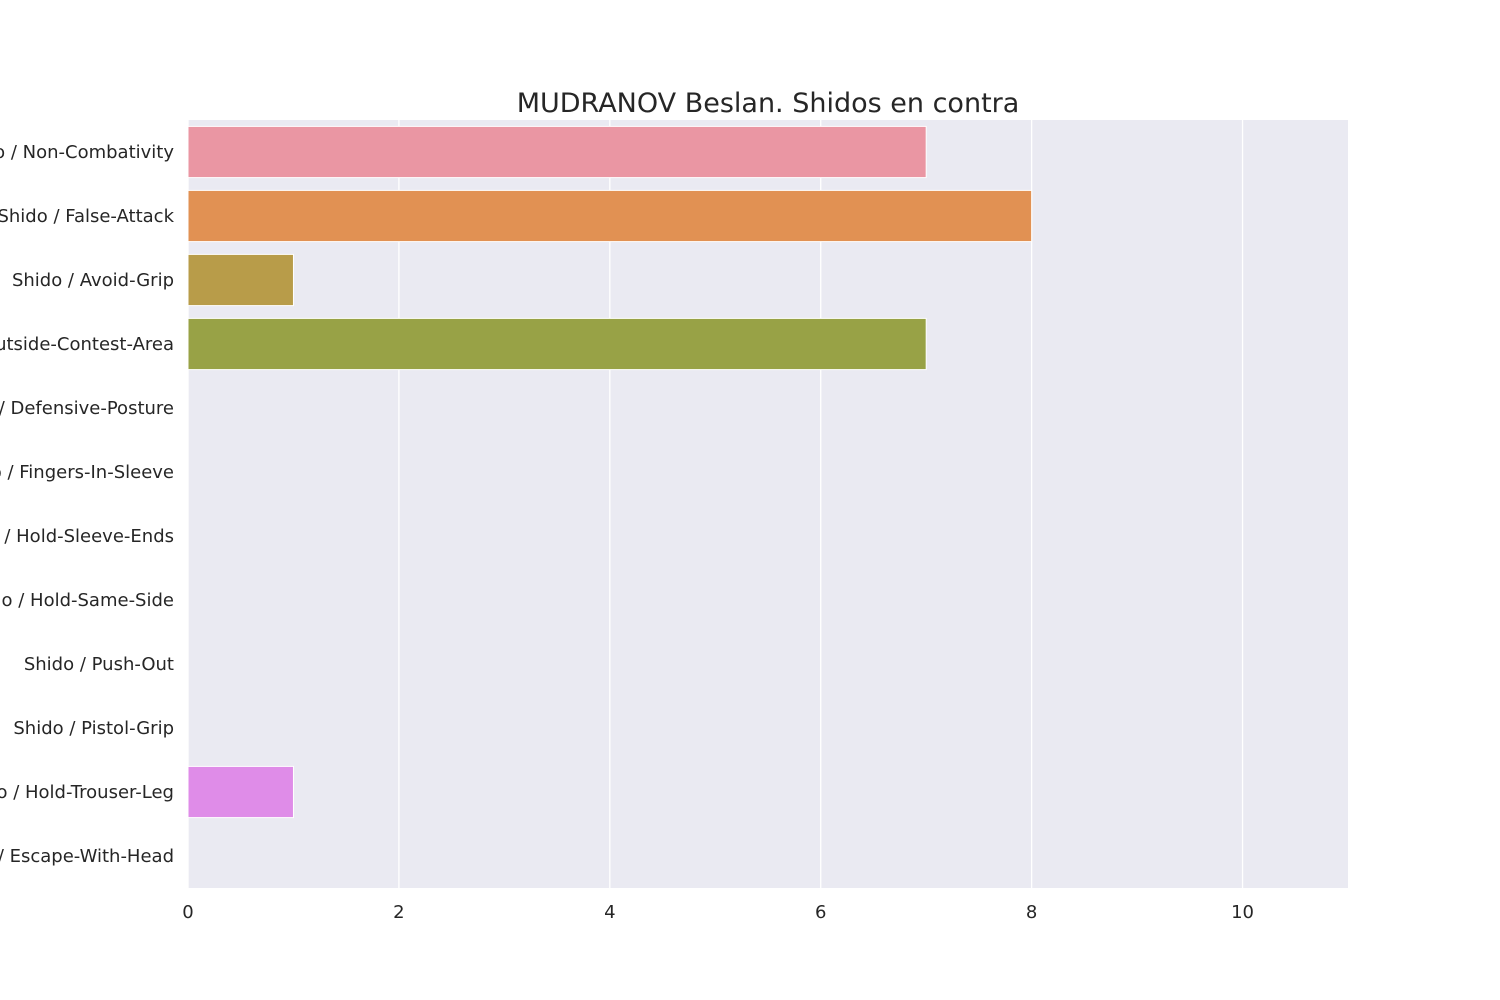 The width and height of the screenshot is (1500, 1000). What do you see at coordinates (820, 912) in the screenshot?
I see `x-tick-label: 6` at bounding box center [820, 912].